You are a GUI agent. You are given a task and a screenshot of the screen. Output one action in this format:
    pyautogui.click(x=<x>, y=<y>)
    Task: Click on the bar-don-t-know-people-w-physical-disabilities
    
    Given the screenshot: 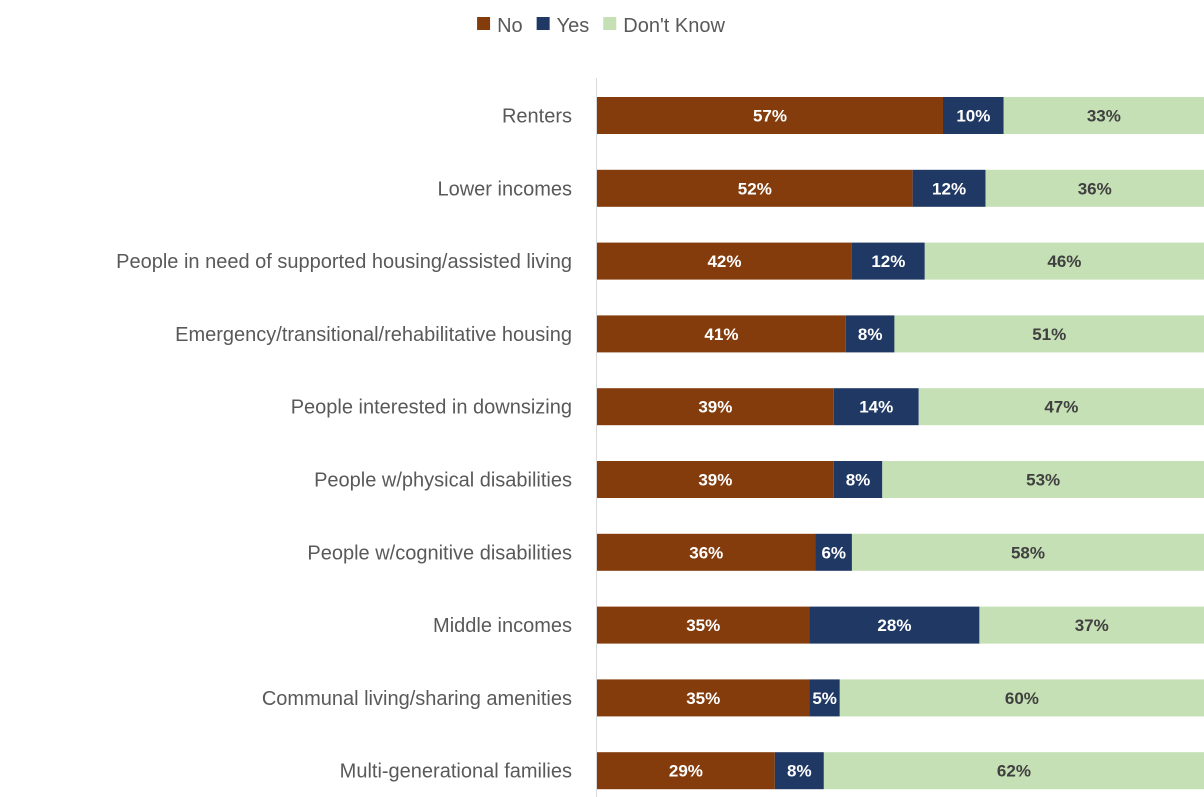 What is the action you would take?
    pyautogui.click(x=1043, y=479)
    